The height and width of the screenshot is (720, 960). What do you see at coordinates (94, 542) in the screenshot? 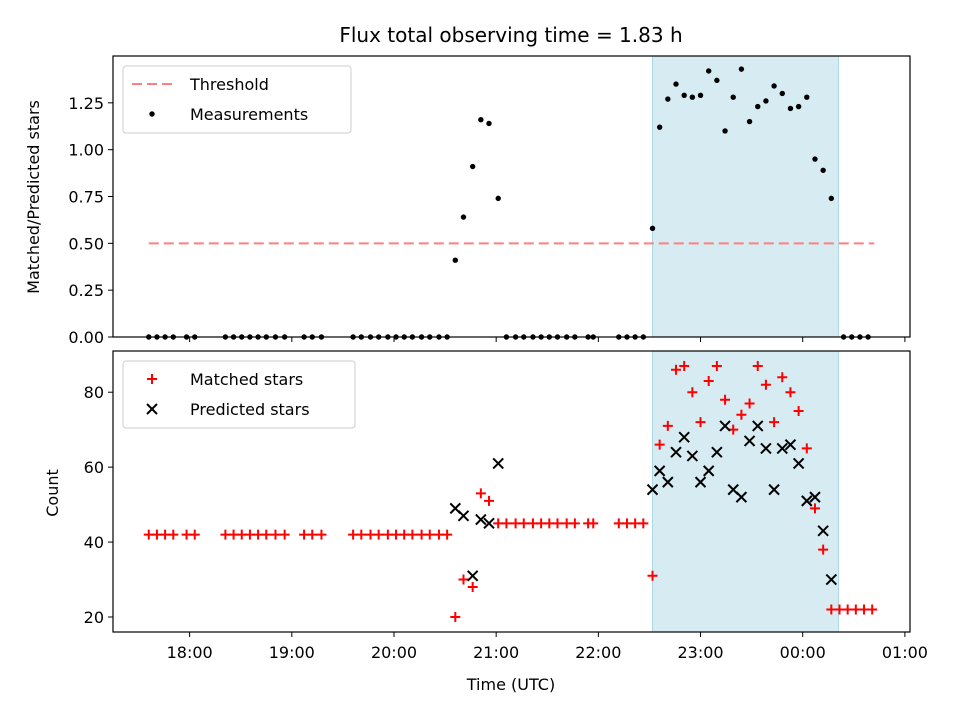
I see `bottom-y-tick-label: 40` at bounding box center [94, 542].